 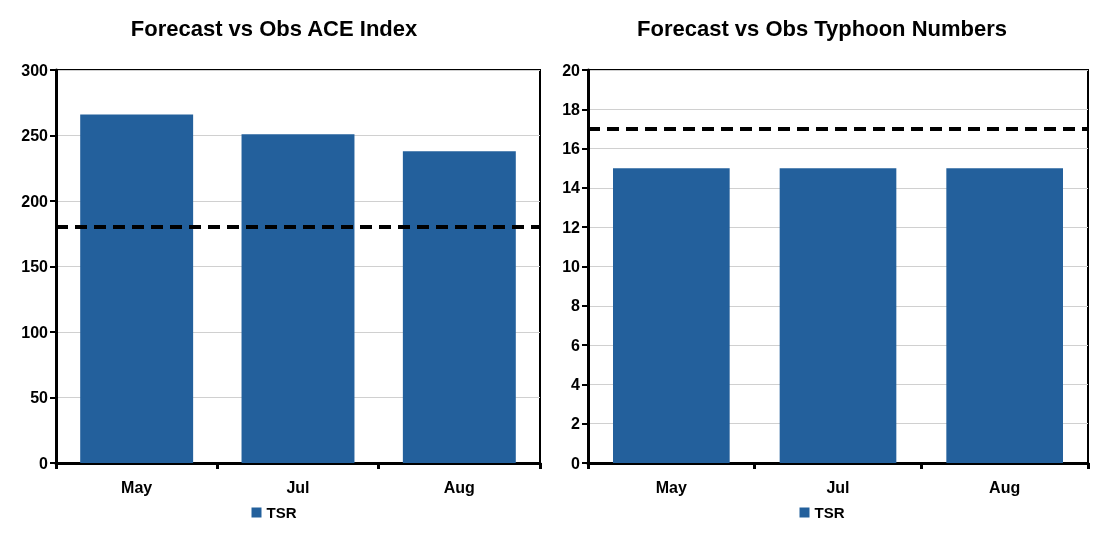 I want to click on y-tick-label: 6, so click(x=576, y=345).